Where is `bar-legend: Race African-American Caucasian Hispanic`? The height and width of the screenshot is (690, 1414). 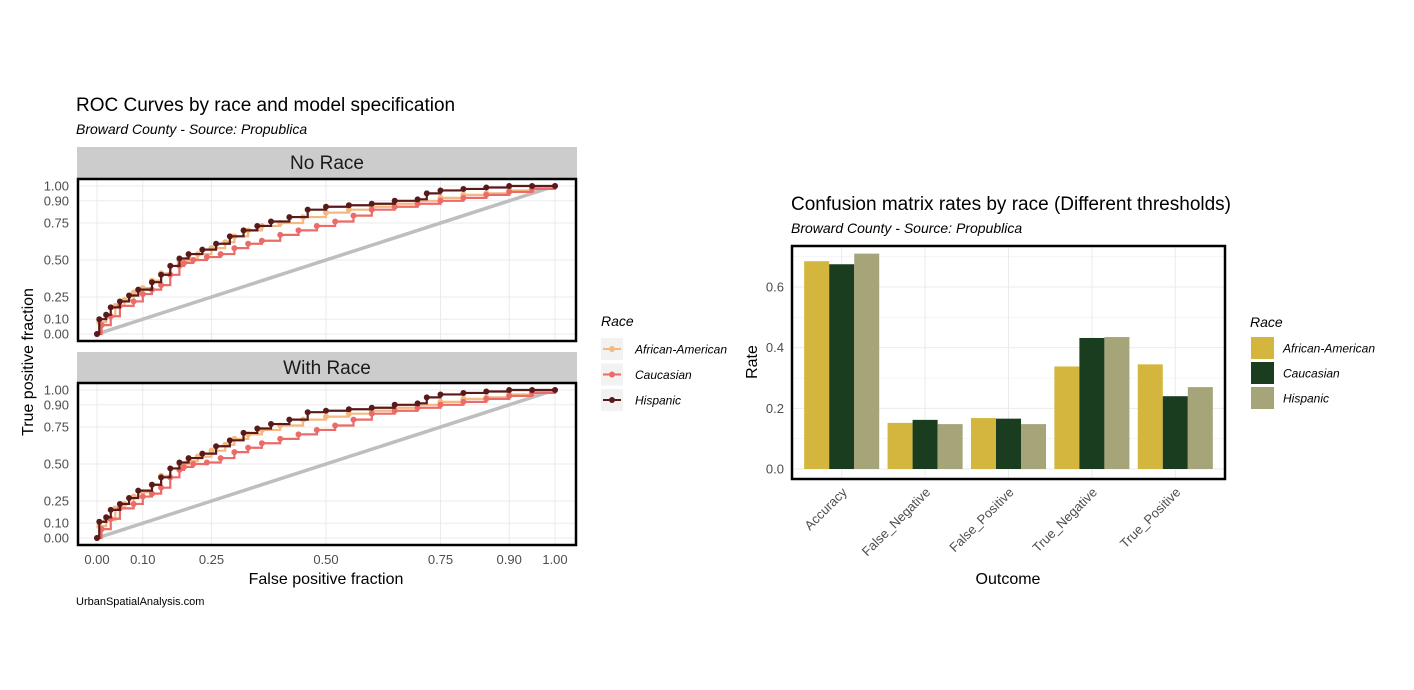 bar-legend: Race African-American Caucasian Hispanic is located at coordinates (1312, 361).